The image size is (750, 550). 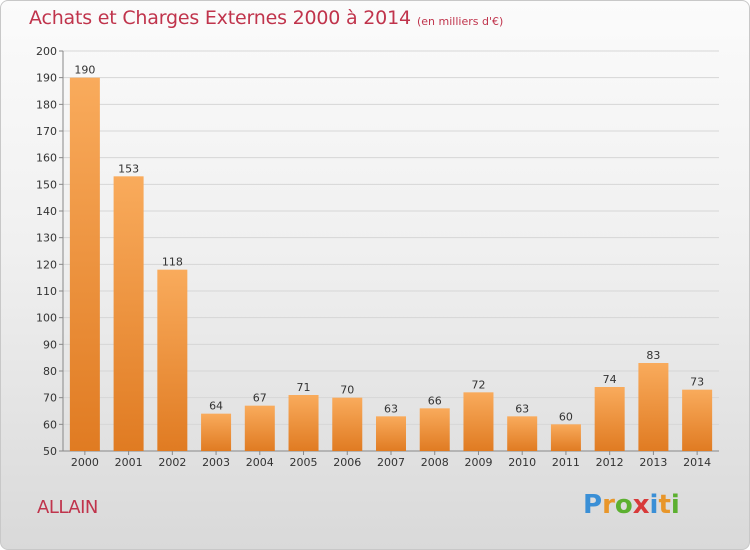 What do you see at coordinates (216, 432) in the screenshot?
I see `bar-2003` at bounding box center [216, 432].